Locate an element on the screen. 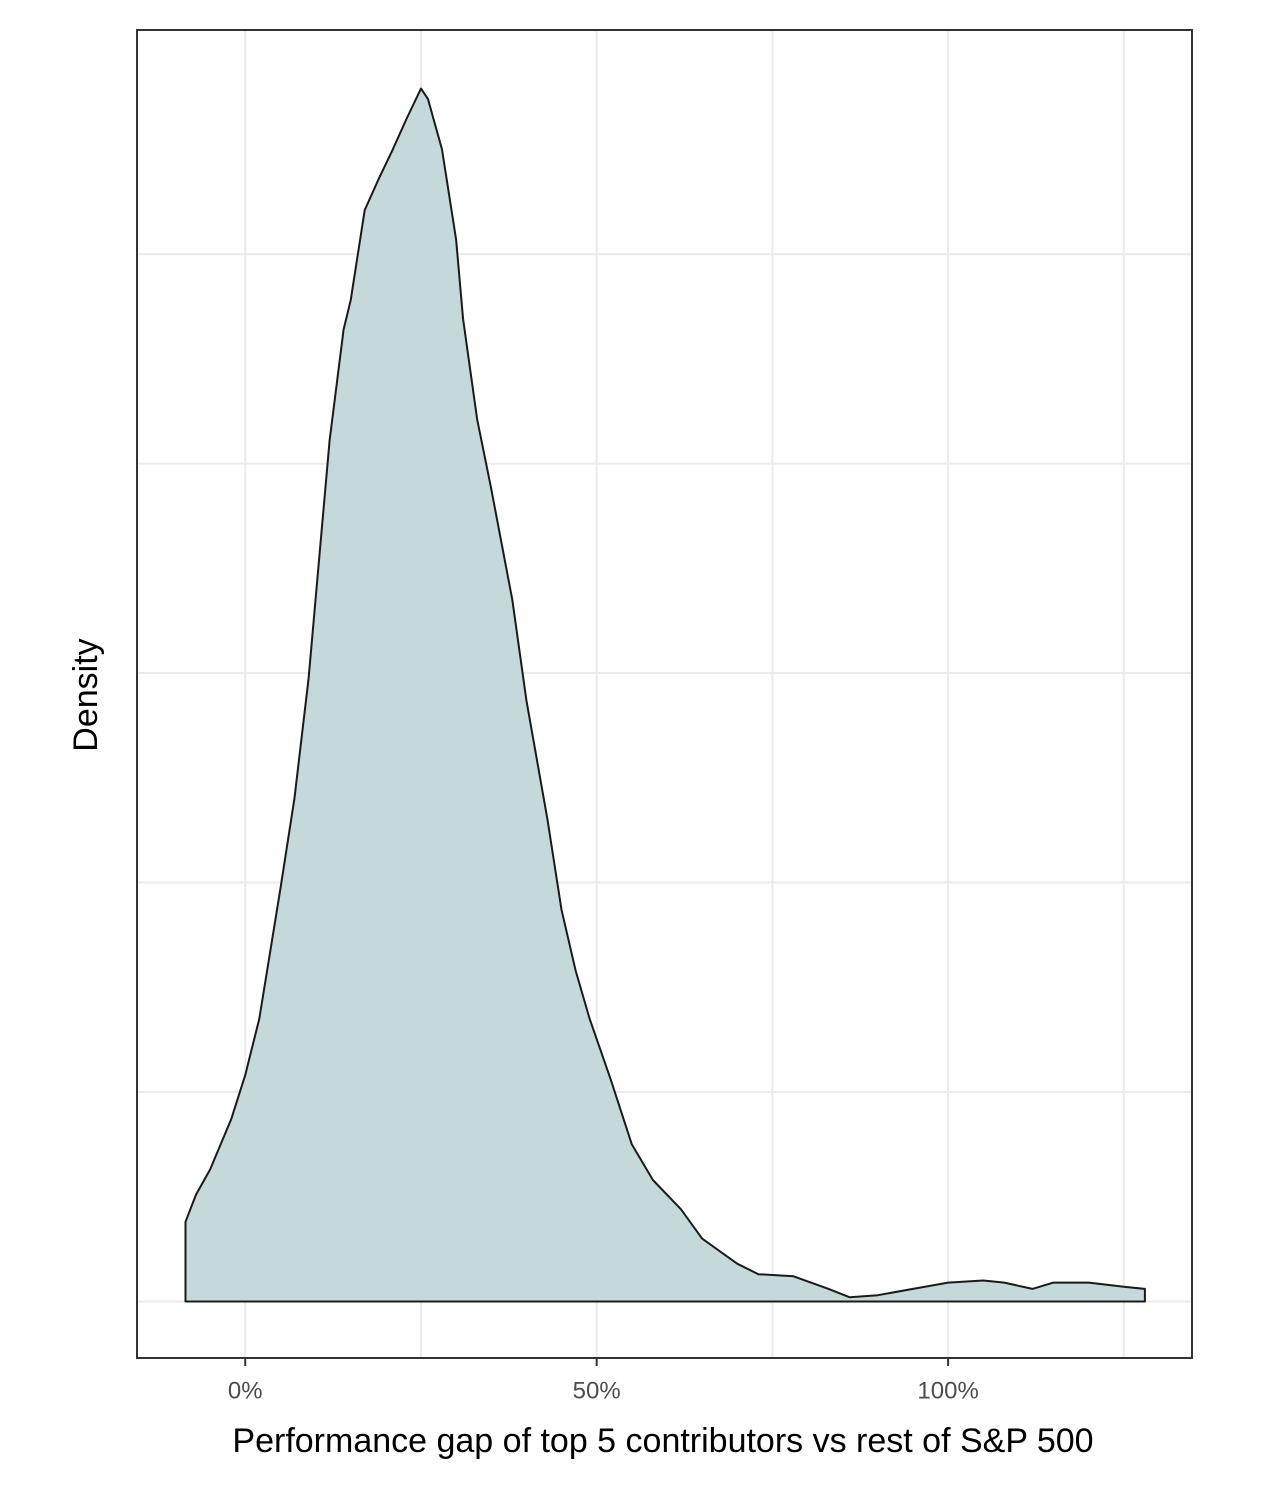 The height and width of the screenshot is (1496, 1278). x-tick-label: 100% is located at coordinates (947, 1390).